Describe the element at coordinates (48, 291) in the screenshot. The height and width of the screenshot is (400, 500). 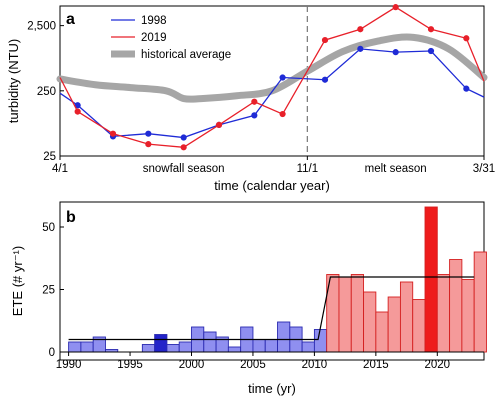
I see `panel-b-y-tick-label: 25` at that location.